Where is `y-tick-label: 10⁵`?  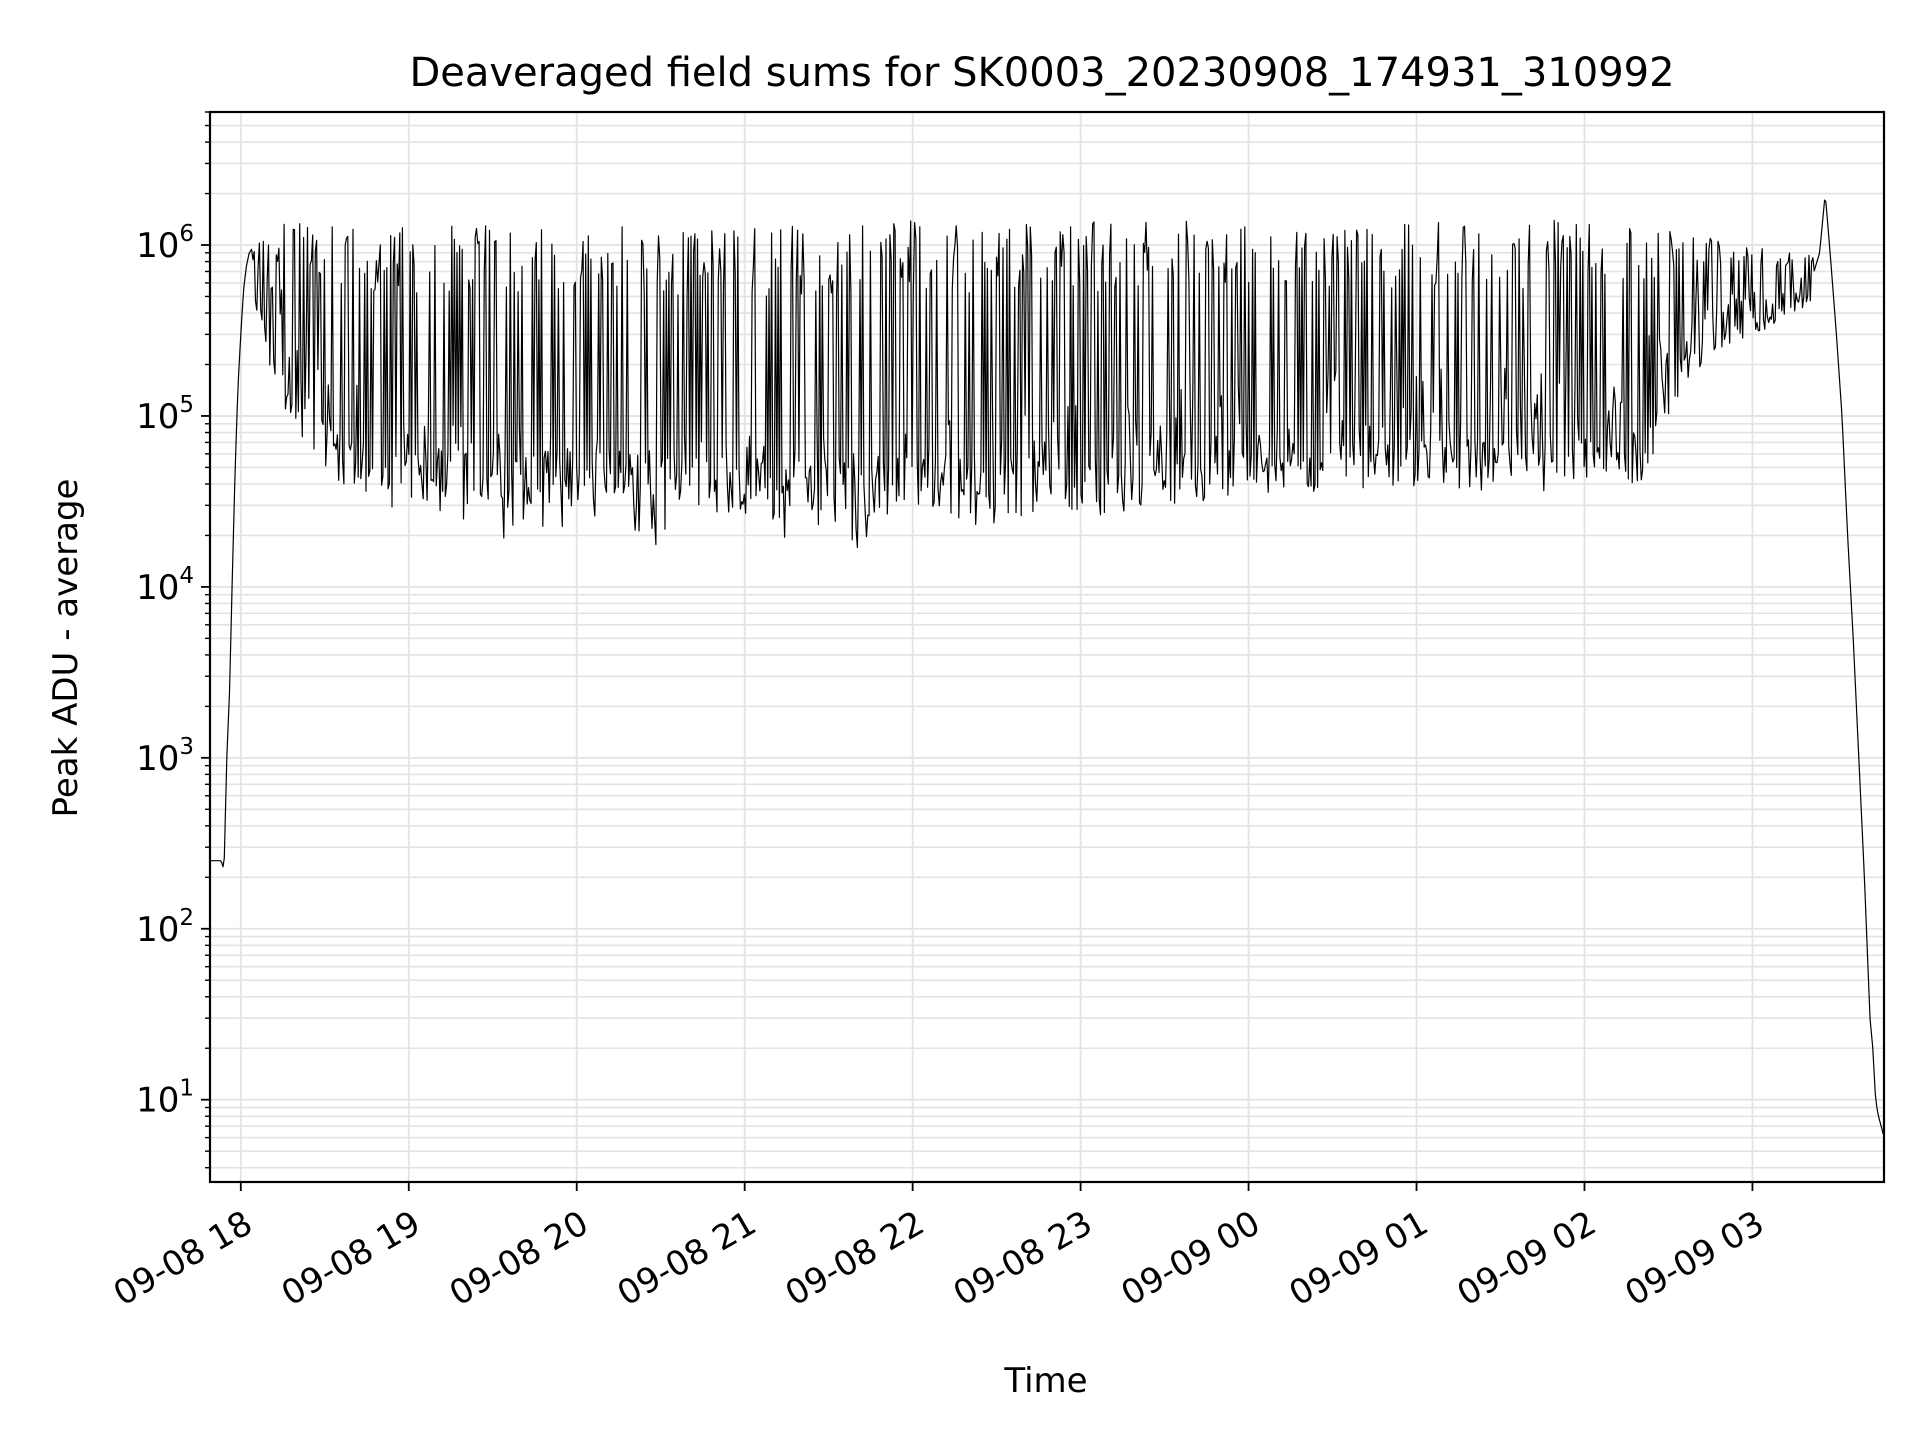 y-tick-label: 10⁵ is located at coordinates (165, 414).